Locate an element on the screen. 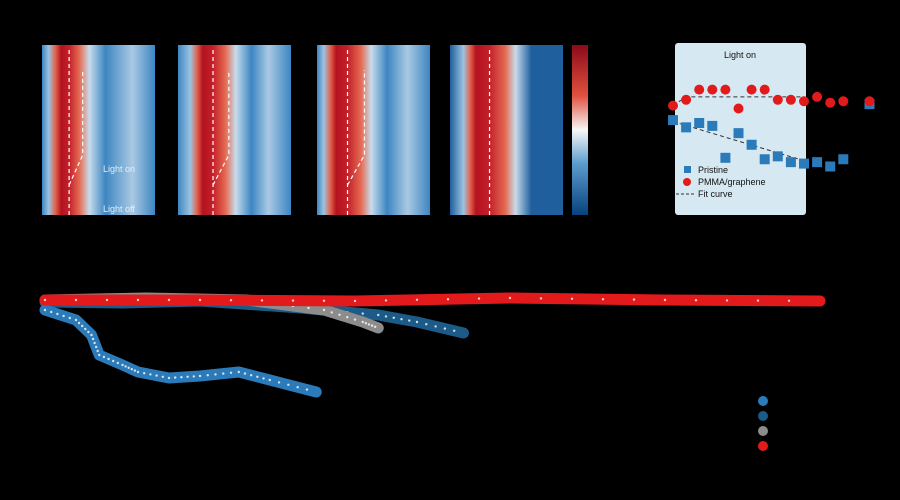  annotation: Light on is located at coordinates (119, 169).